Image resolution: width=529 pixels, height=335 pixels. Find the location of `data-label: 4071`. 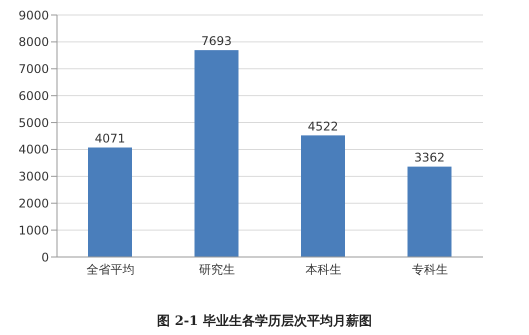

data-label: 4071 is located at coordinates (110, 139).